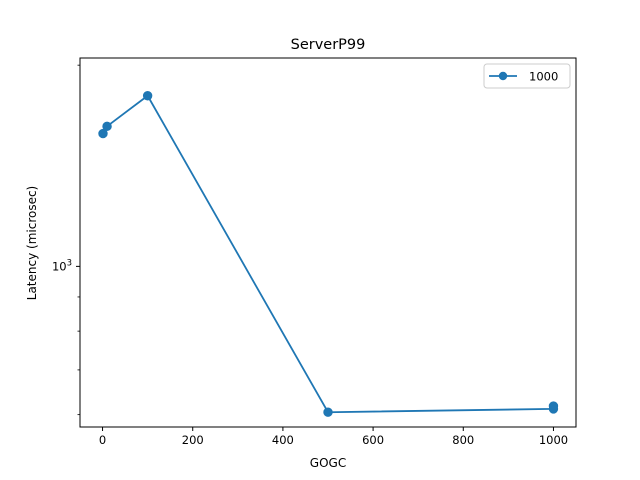 The height and width of the screenshot is (480, 640). I want to click on legend-marker, so click(503, 76).